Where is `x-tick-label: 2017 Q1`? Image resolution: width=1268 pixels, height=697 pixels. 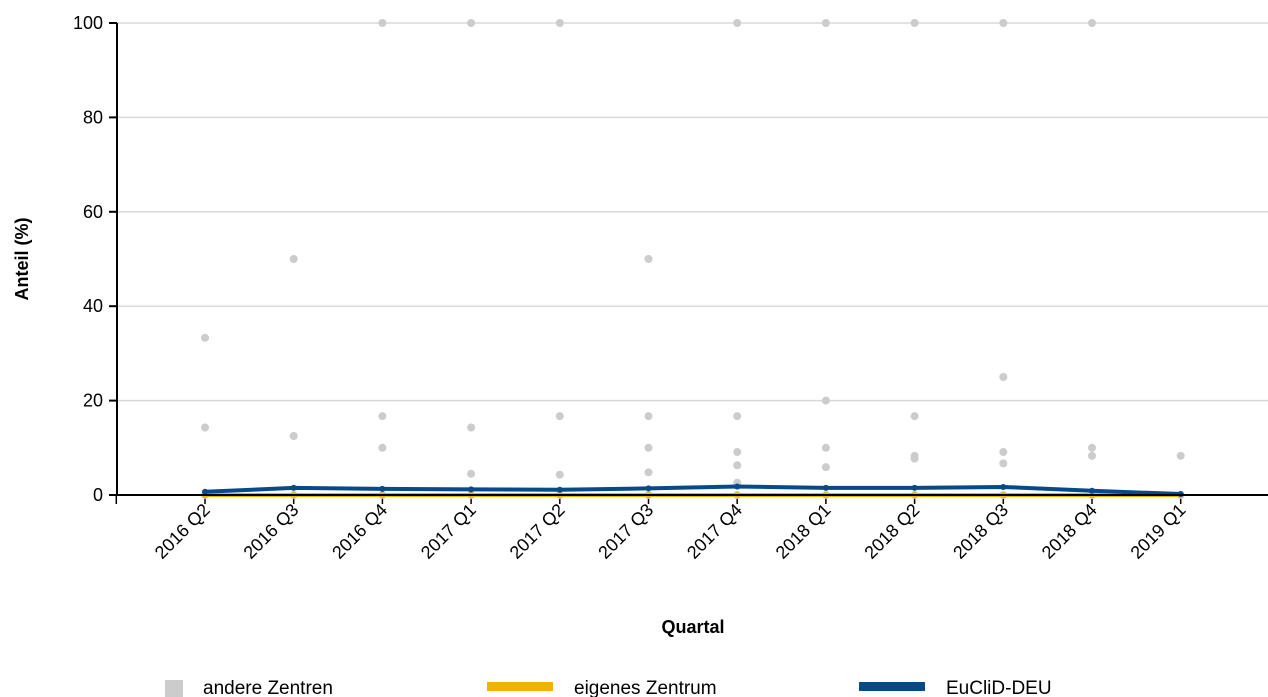
x-tick-label: 2017 Q1 is located at coordinates (448, 531).